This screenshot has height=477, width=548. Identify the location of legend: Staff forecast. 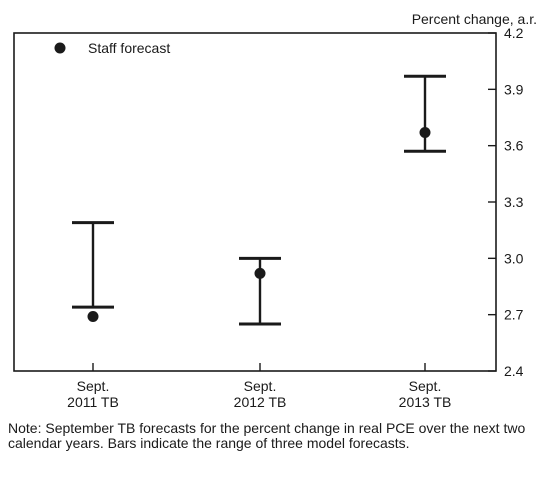
(112, 48).